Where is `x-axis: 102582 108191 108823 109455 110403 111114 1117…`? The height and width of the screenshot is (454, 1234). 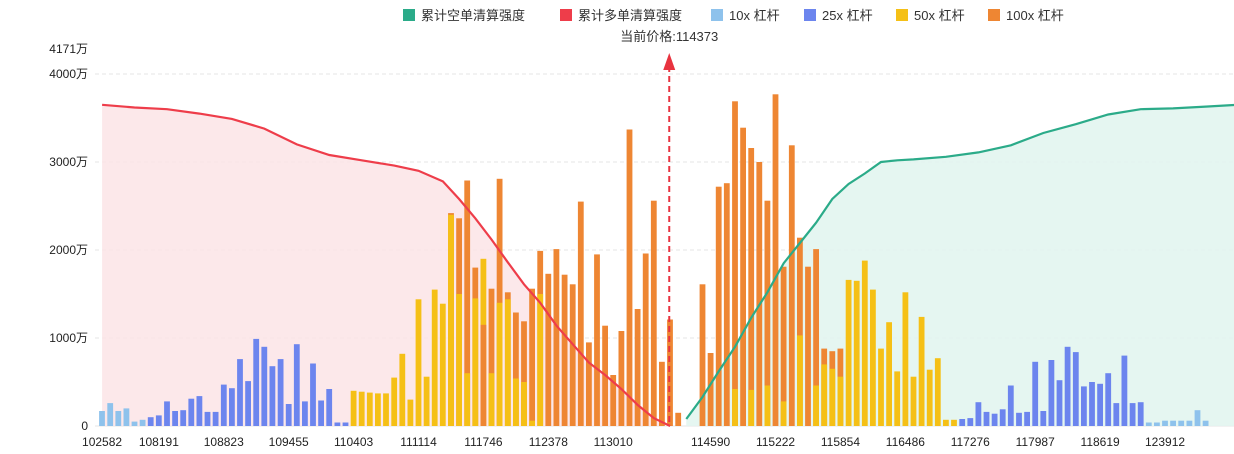 x-axis: 102582 108191 108823 109455 110403 111114 1117… is located at coordinates (633, 442).